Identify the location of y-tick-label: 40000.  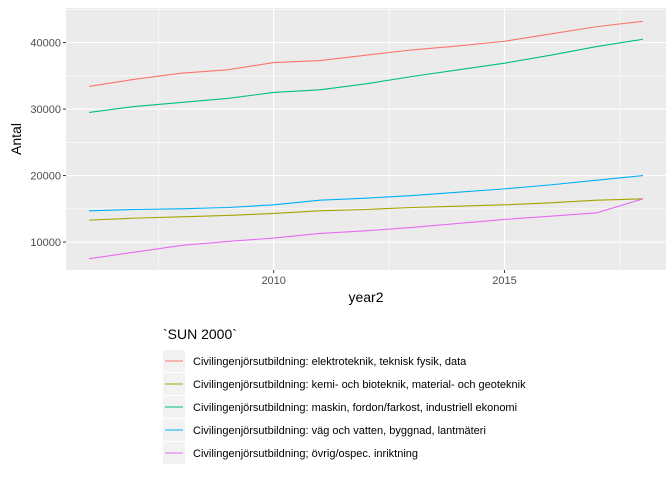
(45, 44).